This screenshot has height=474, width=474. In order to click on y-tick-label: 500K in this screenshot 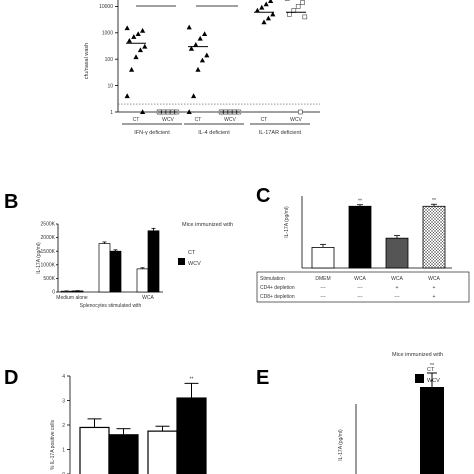, I will do `click(49, 279)`.